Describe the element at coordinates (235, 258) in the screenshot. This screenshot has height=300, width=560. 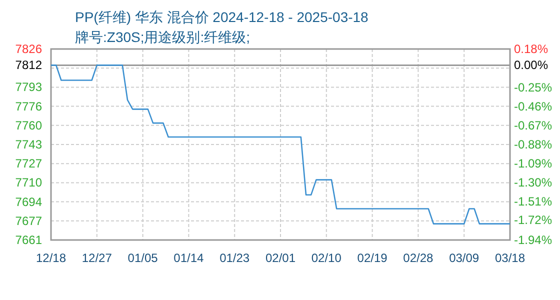
I see `x-tick-label: 01/23` at that location.